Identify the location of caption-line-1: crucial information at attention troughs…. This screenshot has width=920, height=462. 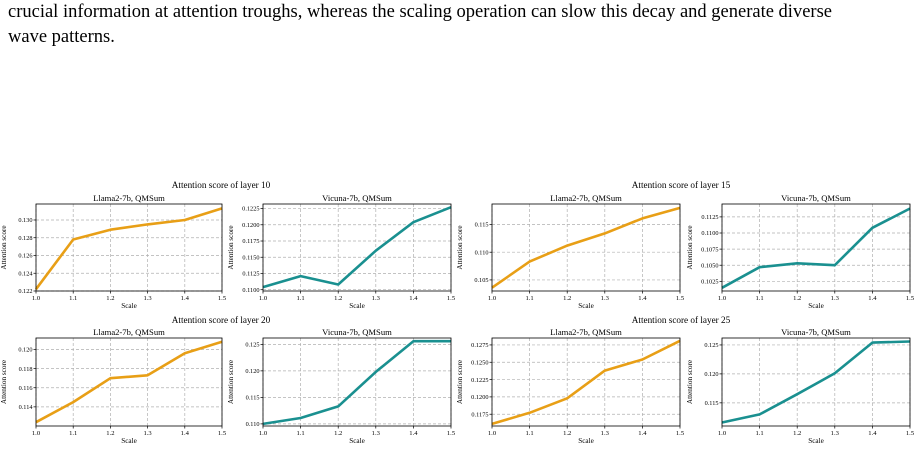
(460, 12).